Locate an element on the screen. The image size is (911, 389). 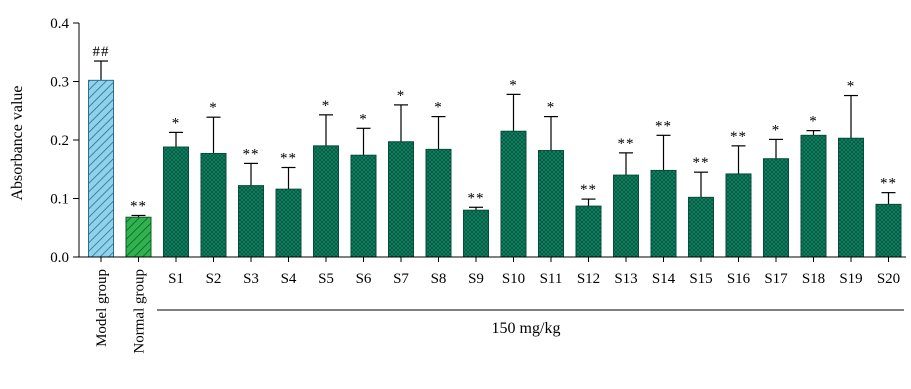
x-tick-label: S16 is located at coordinates (739, 279).